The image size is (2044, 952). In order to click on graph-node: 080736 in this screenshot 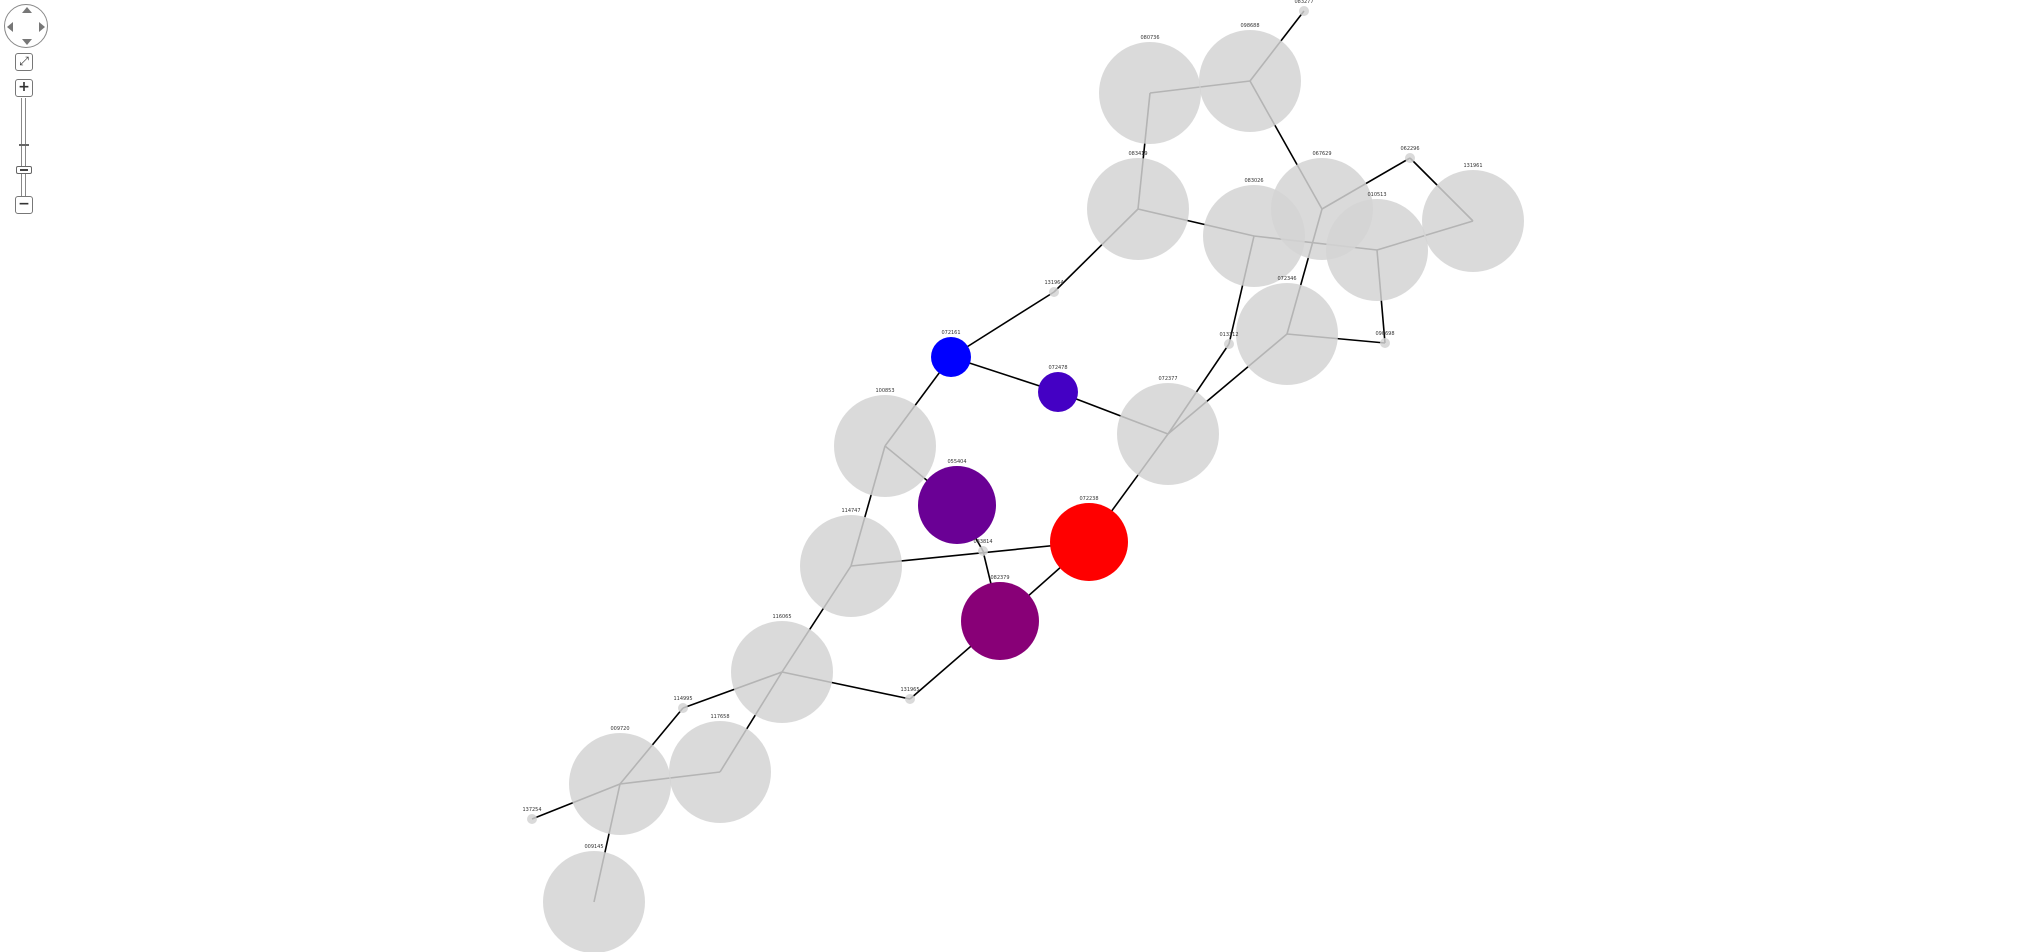, I will do `click(1150, 89)`.